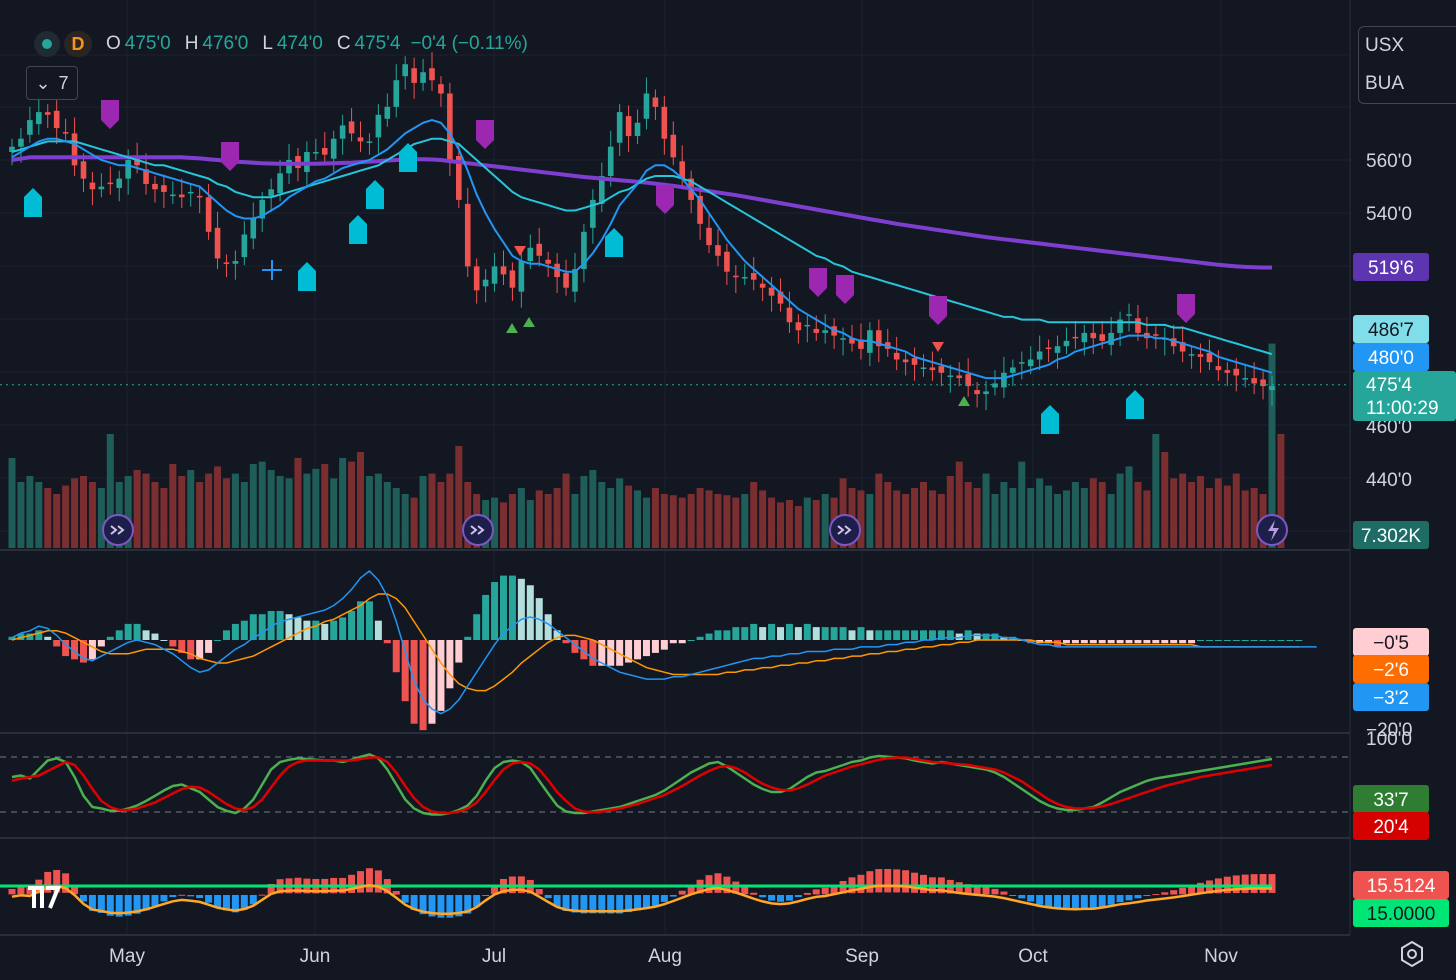 The width and height of the screenshot is (1456, 980). What do you see at coordinates (641, 900) in the screenshot?
I see `osc-line` at bounding box center [641, 900].